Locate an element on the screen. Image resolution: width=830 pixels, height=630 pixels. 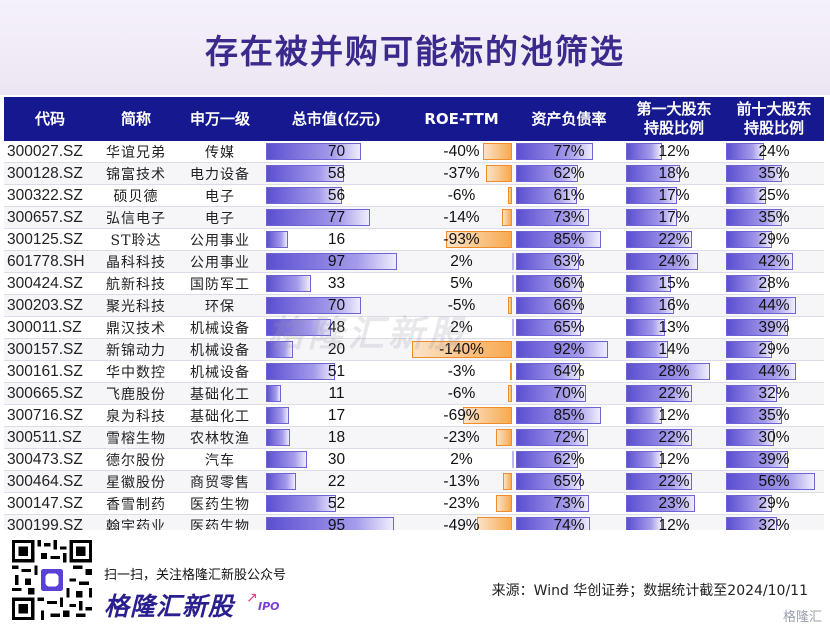
debt-value: 73% is located at coordinates (569, 217).